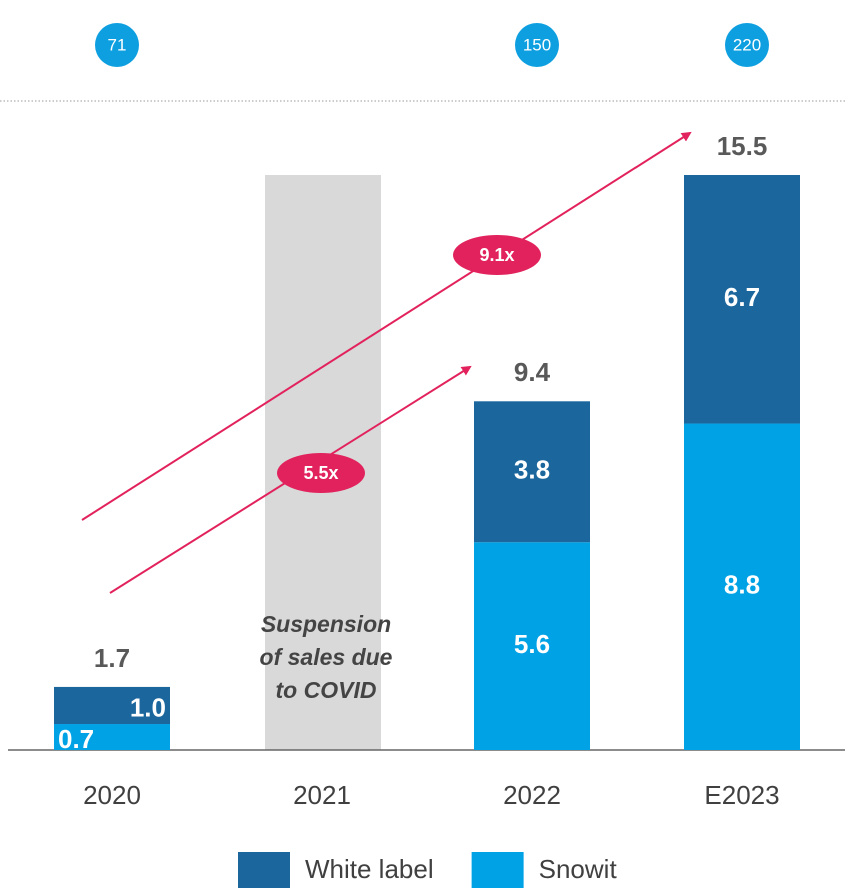 The image size is (845, 888). I want to click on growth-label: 9.1x, so click(496, 255).